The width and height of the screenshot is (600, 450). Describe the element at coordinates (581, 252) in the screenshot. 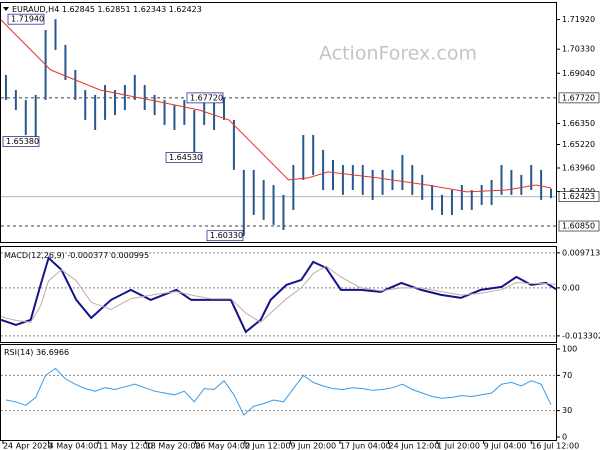

I see `y-tick-label: 0.009713` at that location.